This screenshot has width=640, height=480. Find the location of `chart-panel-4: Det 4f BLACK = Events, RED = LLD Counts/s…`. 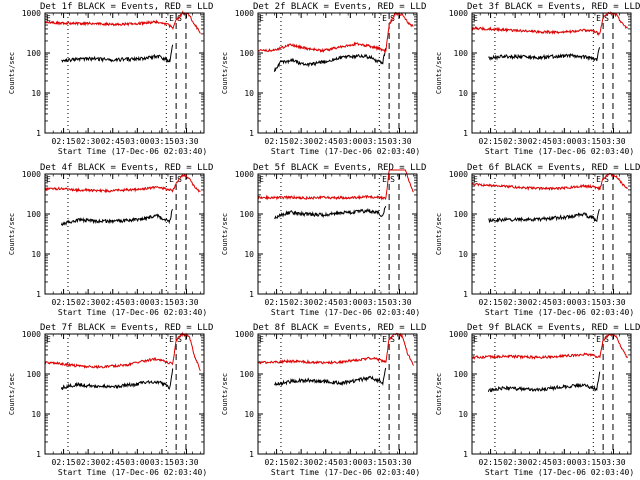

chart-panel-4: Det 4f BLACK = Events, RED = LLD Counts/s… is located at coordinates (110, 240).